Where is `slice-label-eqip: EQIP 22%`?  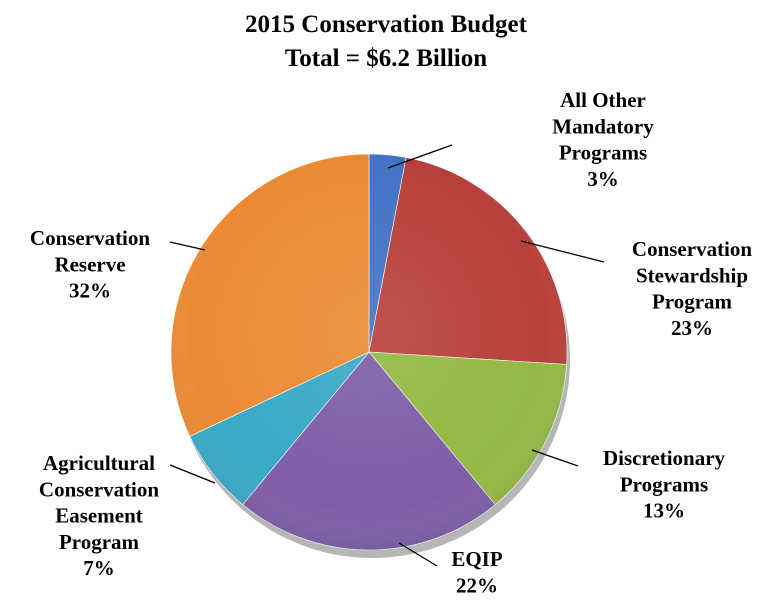 slice-label-eqip: EQIP 22% is located at coordinates (477, 572).